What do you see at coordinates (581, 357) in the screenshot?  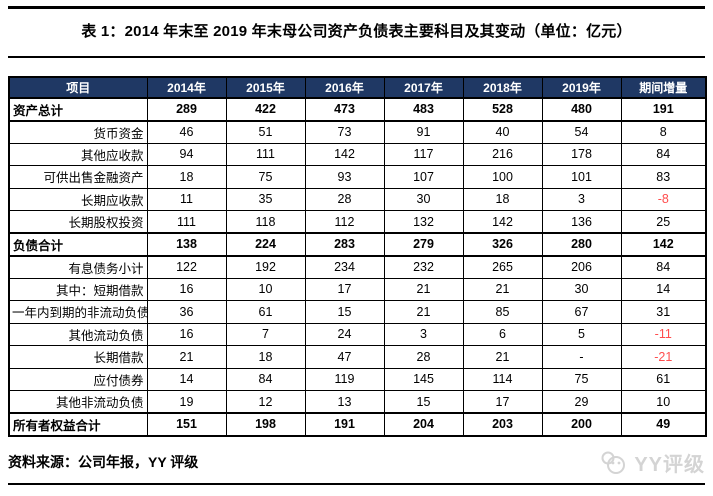 I see `cell-value: -` at bounding box center [581, 357].